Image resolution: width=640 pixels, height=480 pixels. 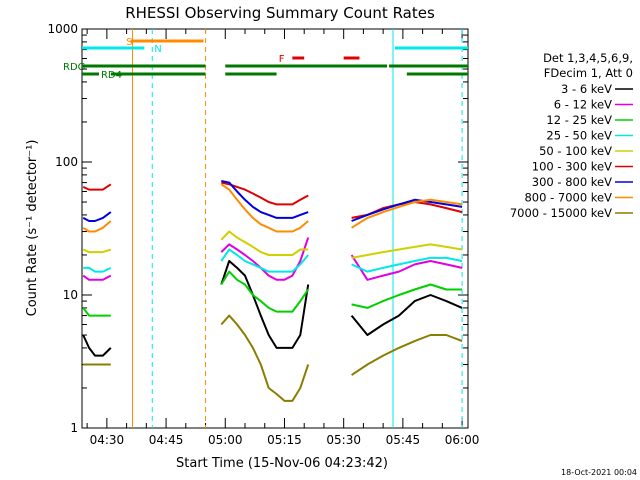 What do you see at coordinates (107, 440) in the screenshot?
I see `x-tick-label: 04:30` at bounding box center [107, 440].